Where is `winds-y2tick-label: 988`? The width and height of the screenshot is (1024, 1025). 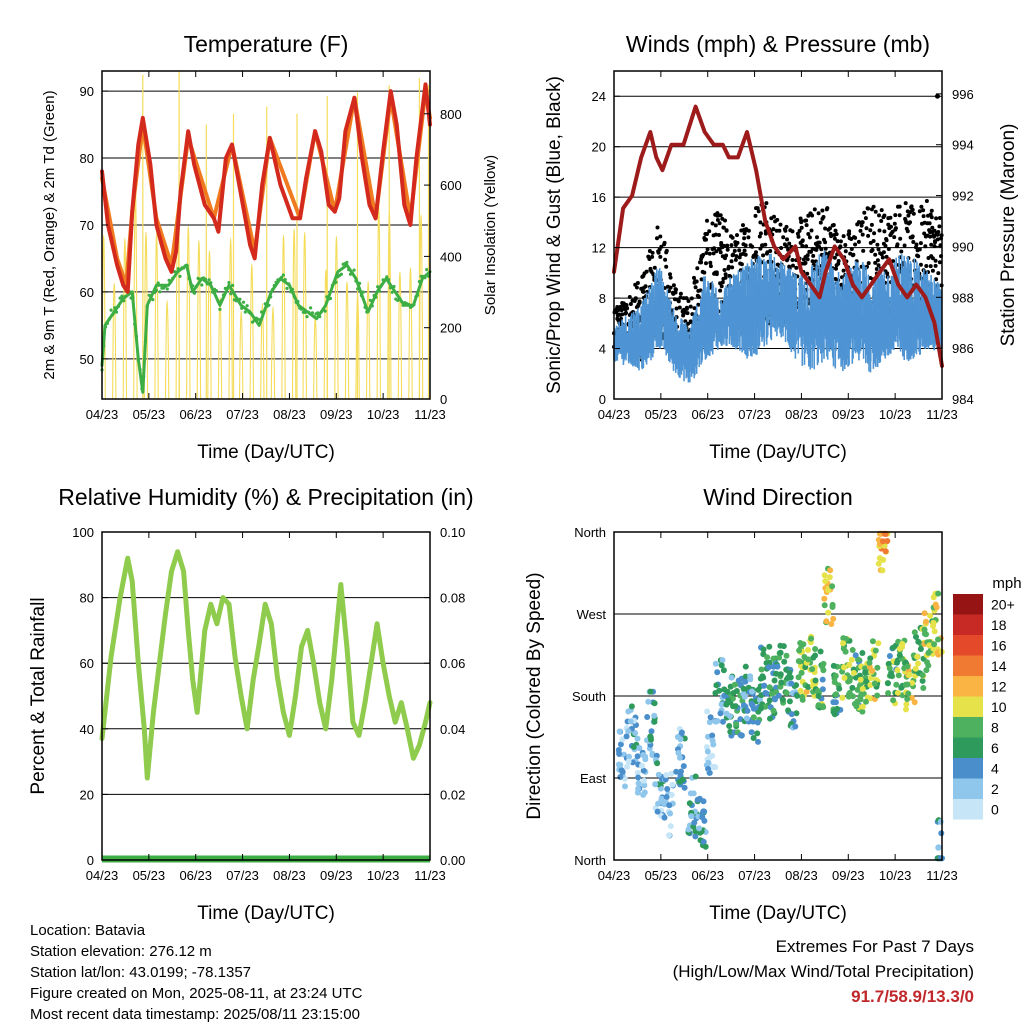
winds-y2tick-label: 988 is located at coordinates (963, 297).